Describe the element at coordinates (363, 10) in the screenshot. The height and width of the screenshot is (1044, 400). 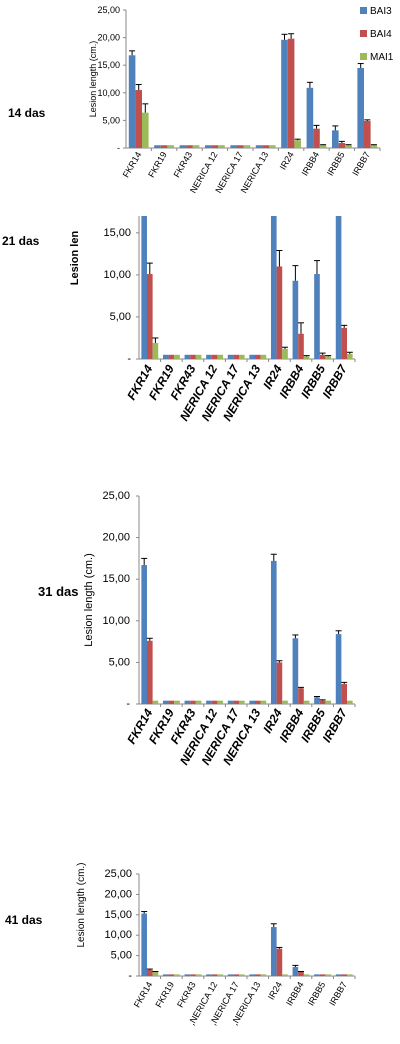
I see `legend-swatch-bai3` at that location.